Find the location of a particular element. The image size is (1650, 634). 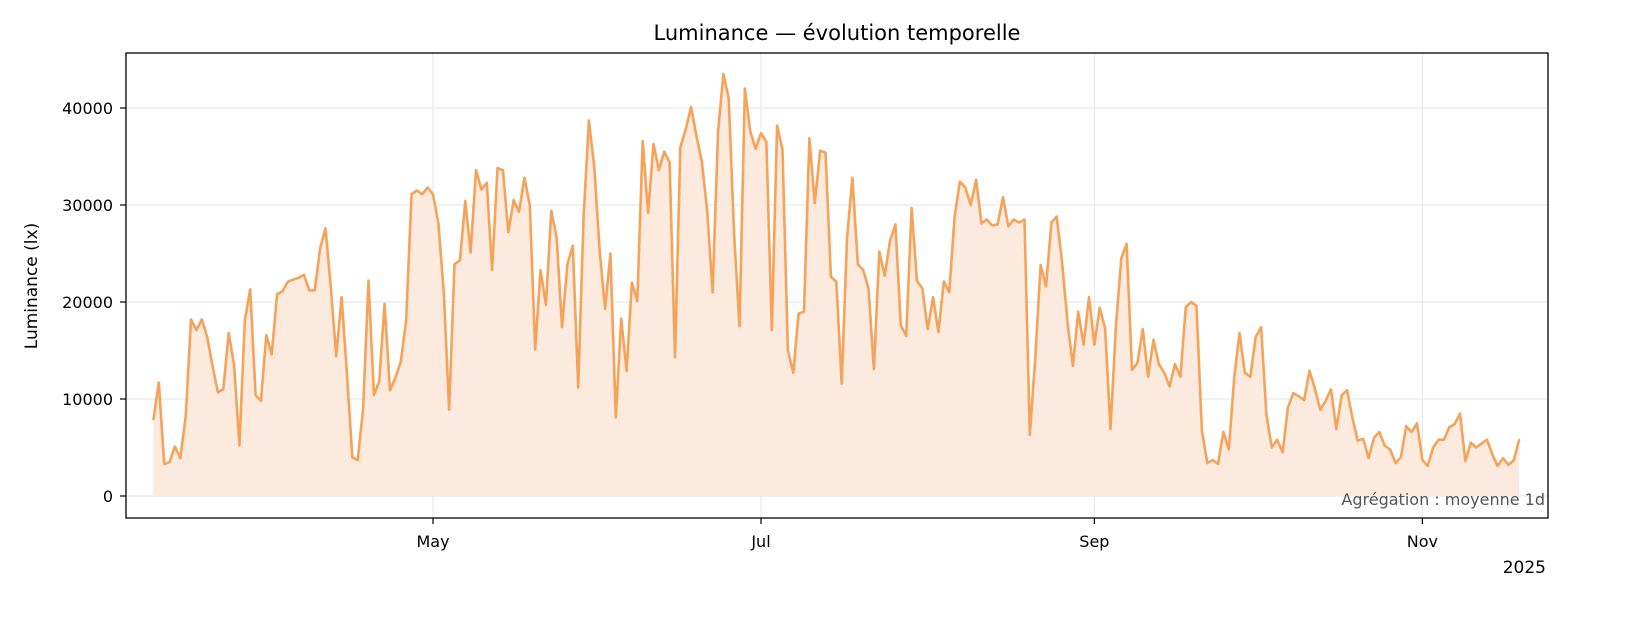

chart-title: Luminance — évolution temporelle is located at coordinates (837, 33).